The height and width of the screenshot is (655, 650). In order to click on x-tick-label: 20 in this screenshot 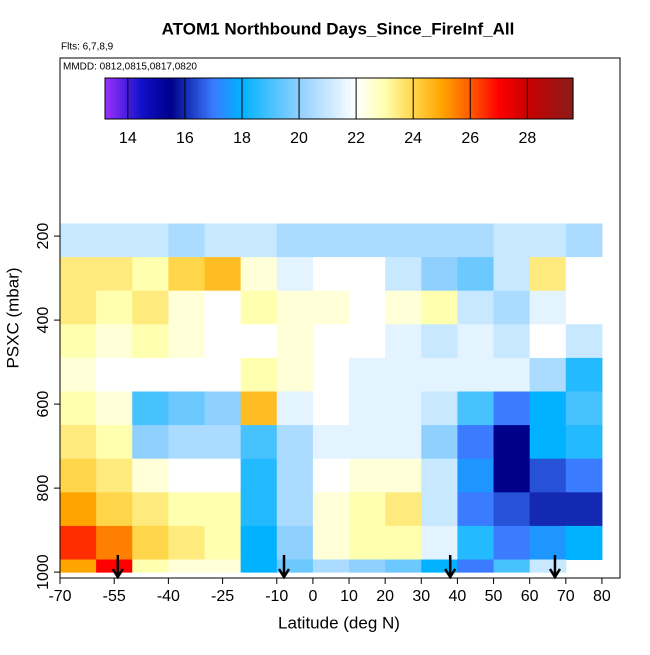, I will do `click(385, 596)`.